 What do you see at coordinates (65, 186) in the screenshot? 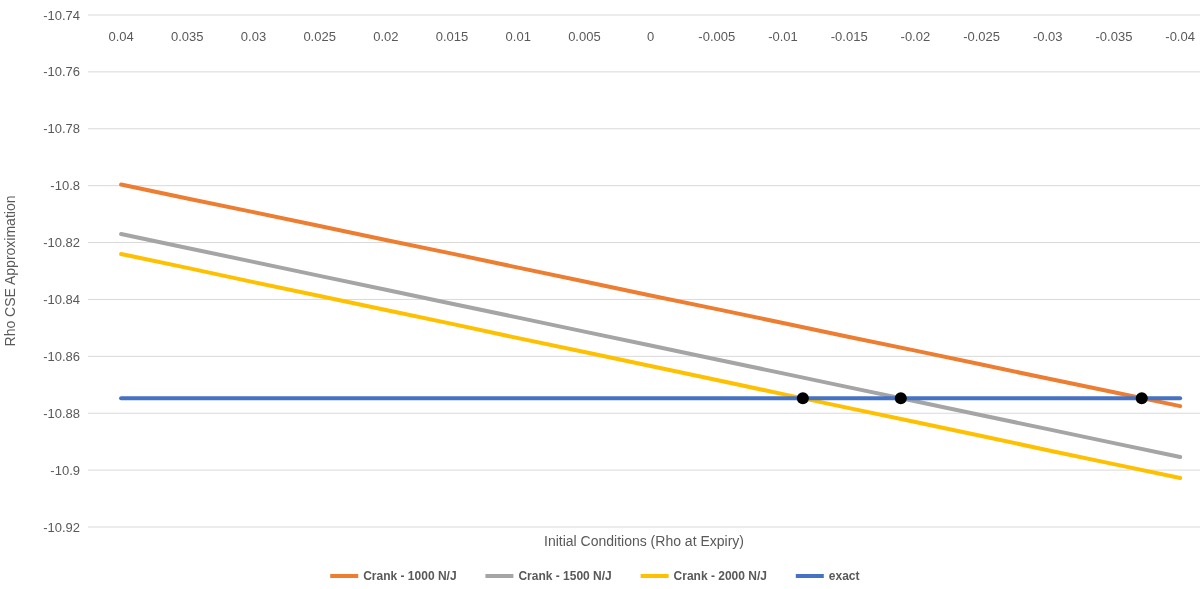
I see `y-tick-label: -10.8` at bounding box center [65, 186].